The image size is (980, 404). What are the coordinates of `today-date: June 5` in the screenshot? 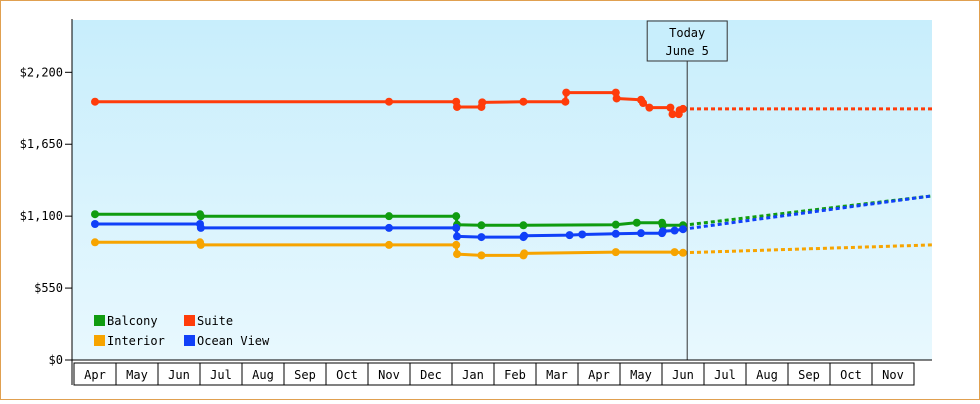 It's located at (687, 51).